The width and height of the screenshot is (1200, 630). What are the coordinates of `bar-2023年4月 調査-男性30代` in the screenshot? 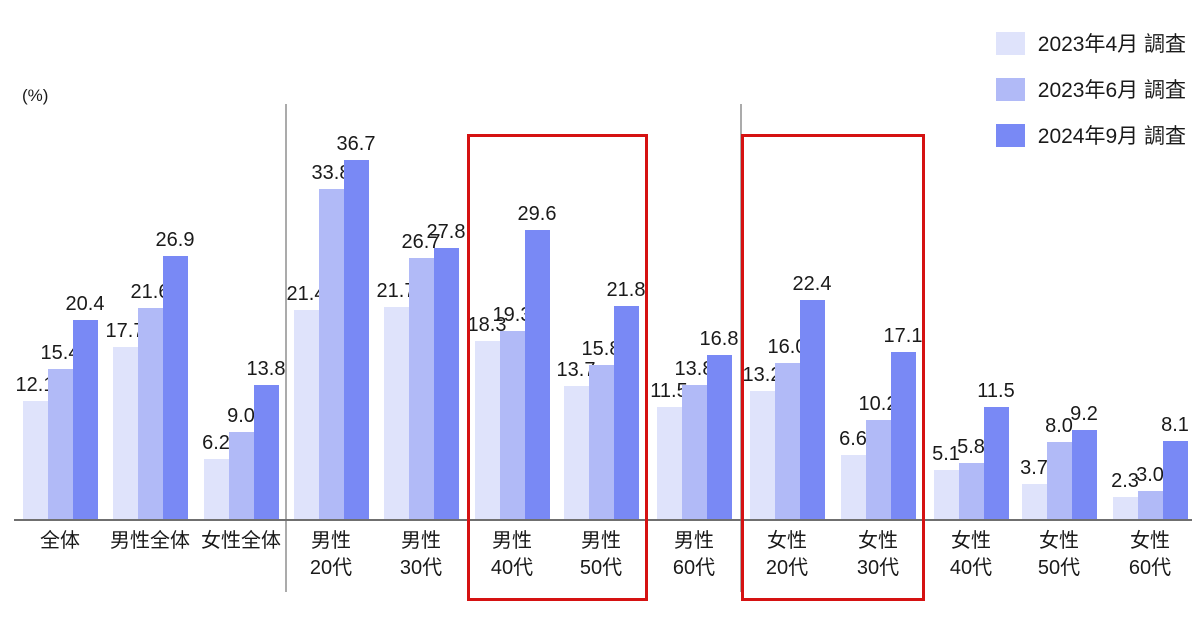 It's located at (396, 413).